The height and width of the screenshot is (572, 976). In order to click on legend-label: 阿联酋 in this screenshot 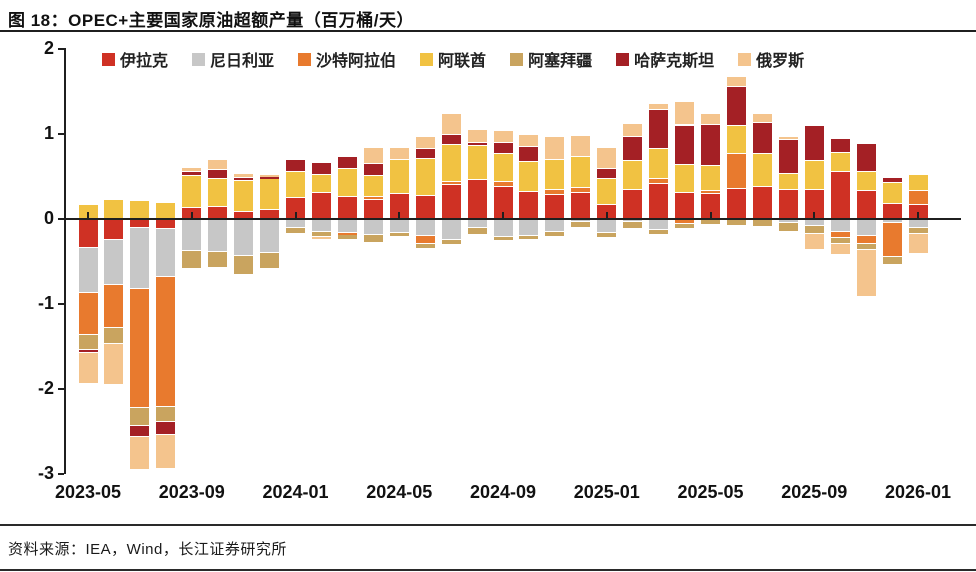, I will do `click(462, 61)`.